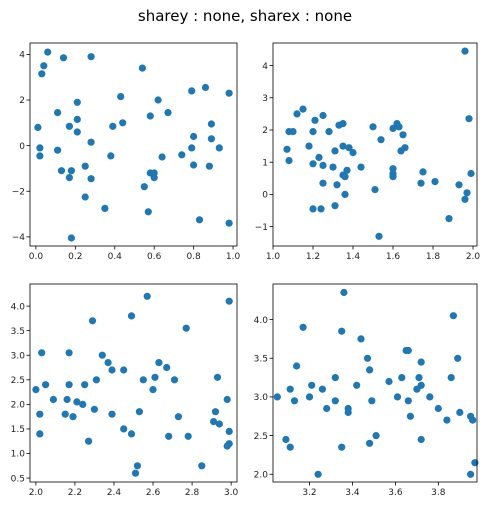  I want to click on x-tick-label: 1.2, so click(313, 257).